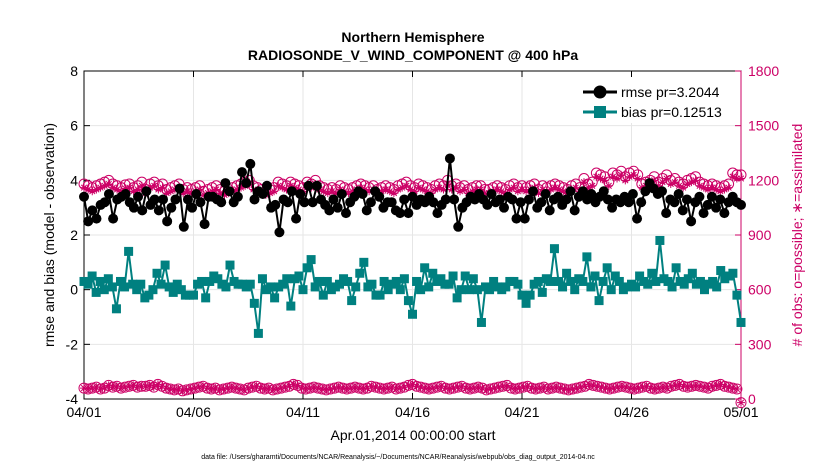 Image resolution: width=830 pixels, height=470 pixels. I want to click on y-right-tick-label: 300, so click(760, 344).